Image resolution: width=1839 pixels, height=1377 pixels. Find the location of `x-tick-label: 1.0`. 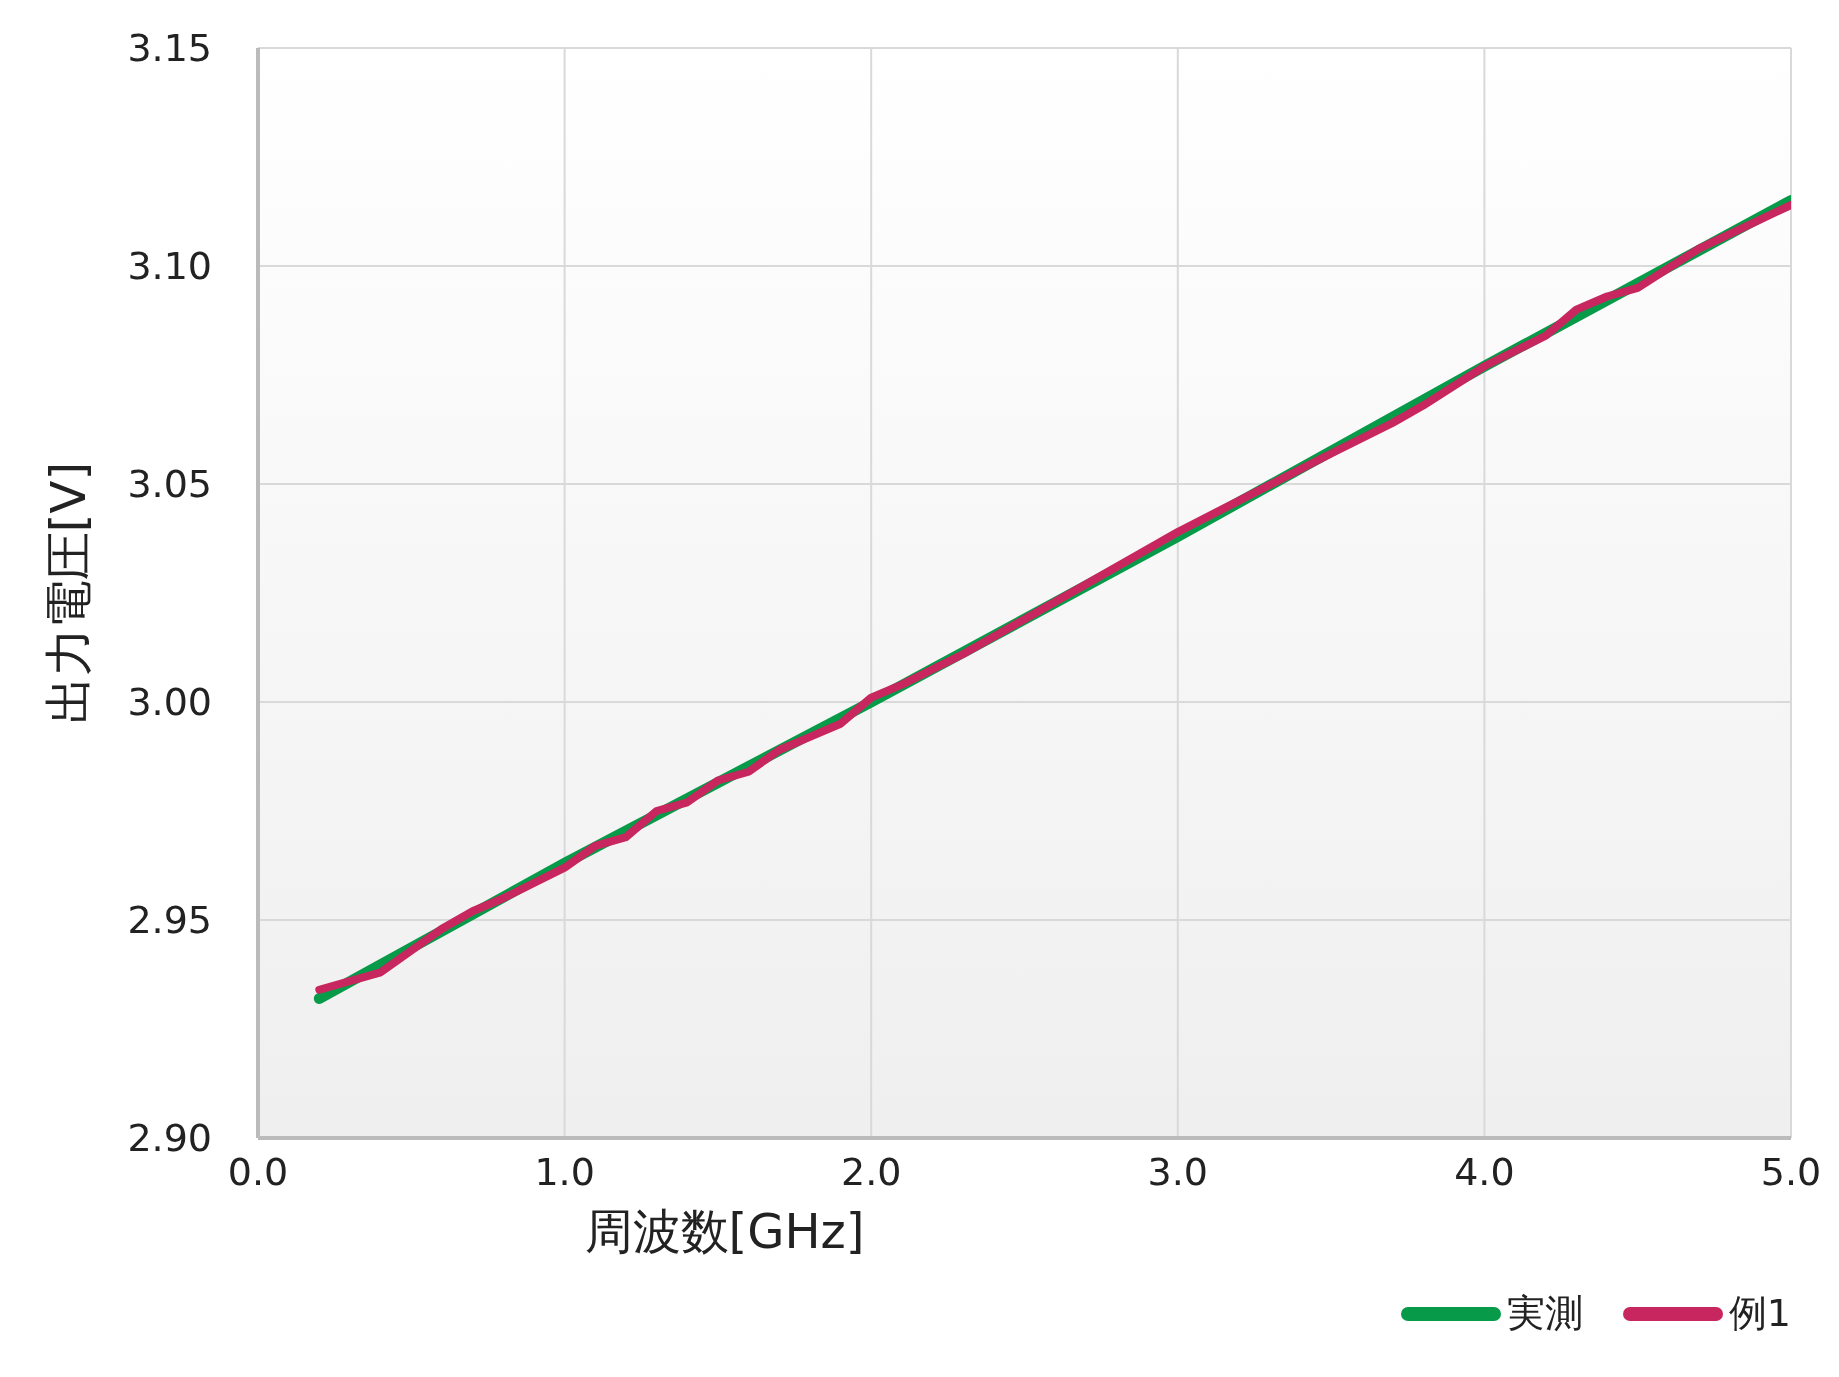

x-tick-label: 1.0 is located at coordinates (564, 1171).